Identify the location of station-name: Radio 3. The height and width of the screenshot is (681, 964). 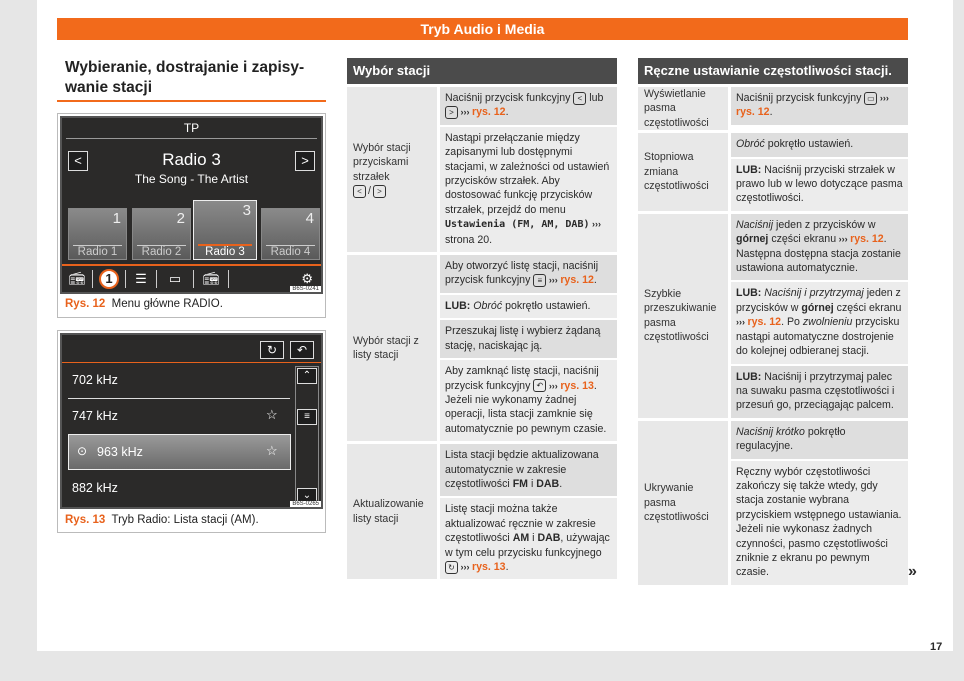
(191, 159).